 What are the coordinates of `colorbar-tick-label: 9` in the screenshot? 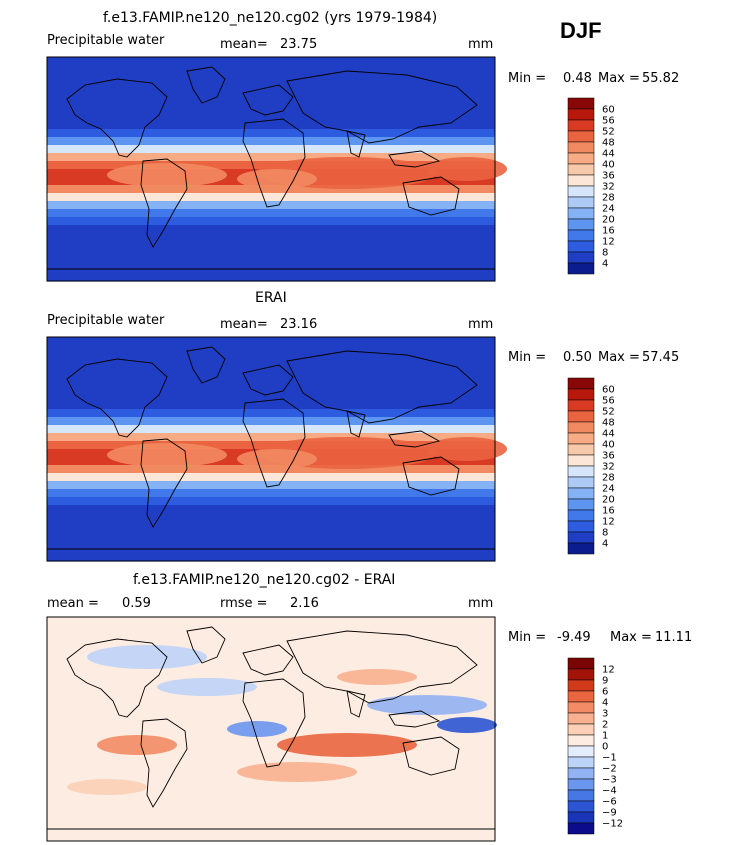 It's located at (605, 681).